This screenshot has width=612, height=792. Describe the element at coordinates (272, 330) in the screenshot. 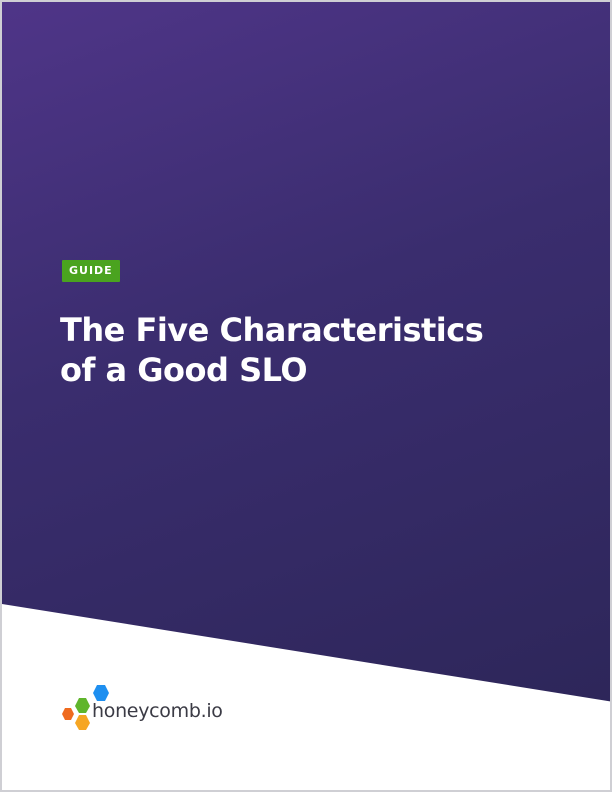

I see `title-line-1: The Five Characteristics` at that location.